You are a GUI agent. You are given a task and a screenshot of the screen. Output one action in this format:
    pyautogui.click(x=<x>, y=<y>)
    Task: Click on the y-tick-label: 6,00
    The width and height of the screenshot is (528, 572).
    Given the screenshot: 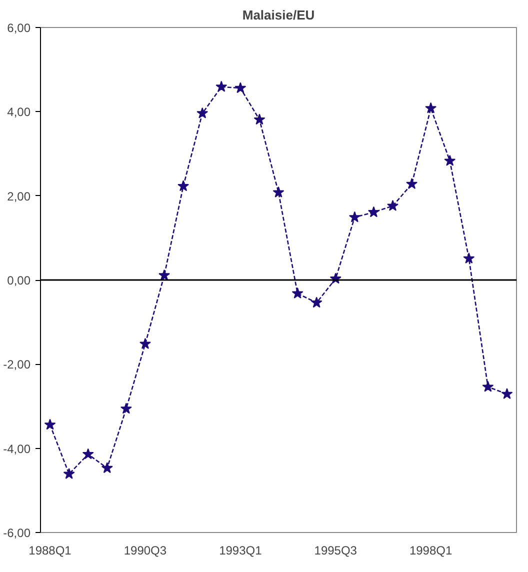 What is the action you would take?
    pyautogui.click(x=19, y=28)
    